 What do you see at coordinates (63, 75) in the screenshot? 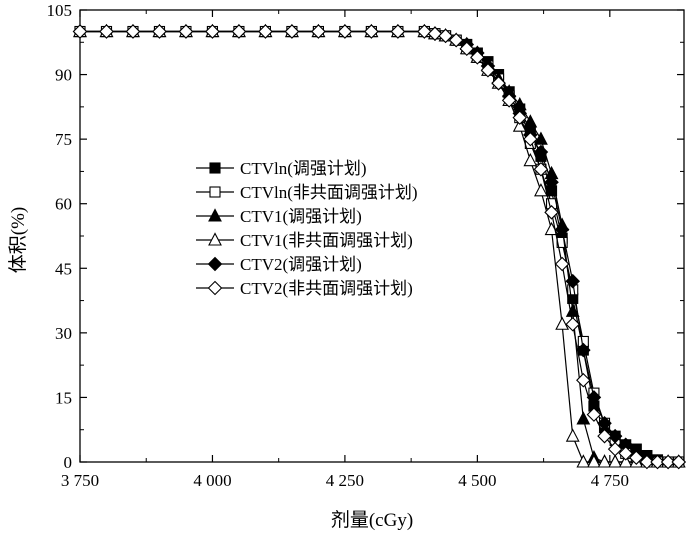
I see `y-tick-label: 90` at bounding box center [63, 75].